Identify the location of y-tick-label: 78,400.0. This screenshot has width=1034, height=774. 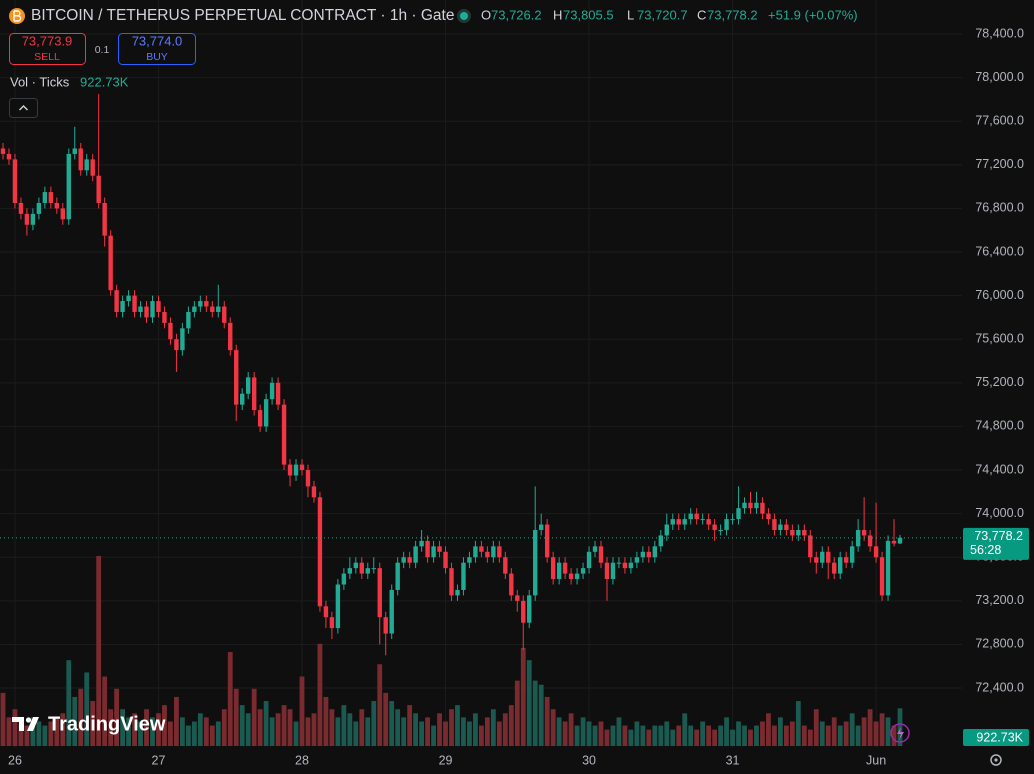
(999, 33).